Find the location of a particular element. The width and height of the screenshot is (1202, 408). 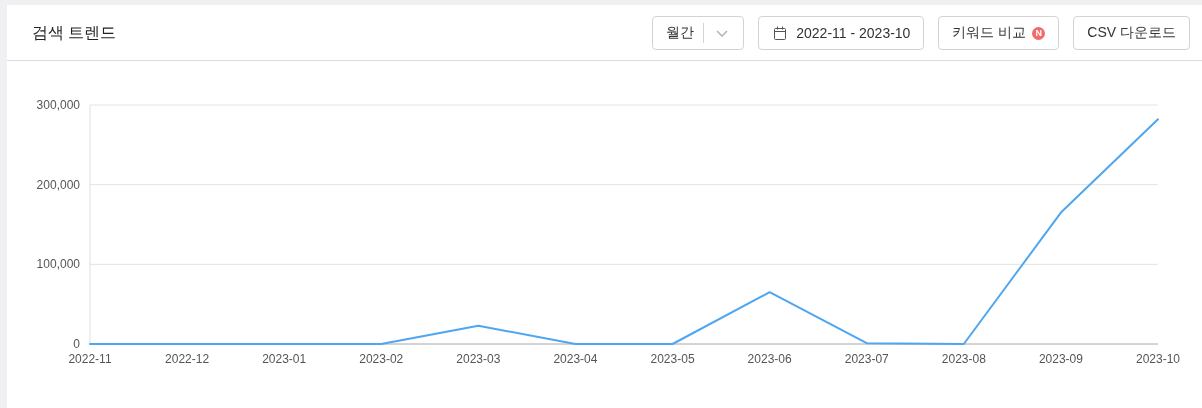

chart-title: 검색 트렌드 is located at coordinates (74, 33).